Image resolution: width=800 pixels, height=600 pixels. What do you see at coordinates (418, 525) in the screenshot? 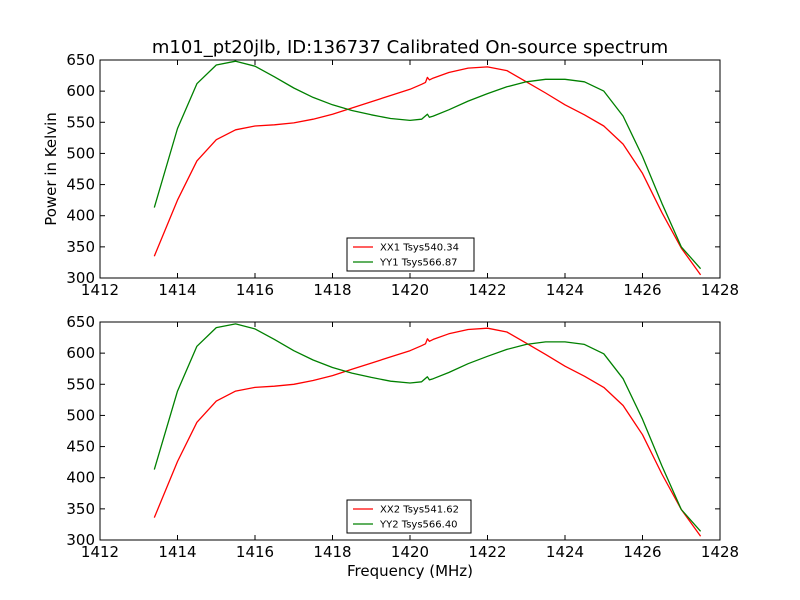
I see `legend-entry: YY2 Tsys566.40` at bounding box center [418, 525].